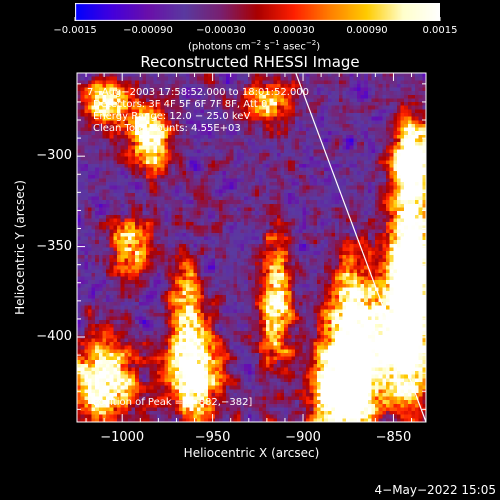 Image resolution: width=500 pixels, height=500 pixels. What do you see at coordinates (180, 104) in the screenshot?
I see `annotation-detectors: Detectors: 3F 4F 5F 6F 7F 8F, Att 0` at bounding box center [180, 104].